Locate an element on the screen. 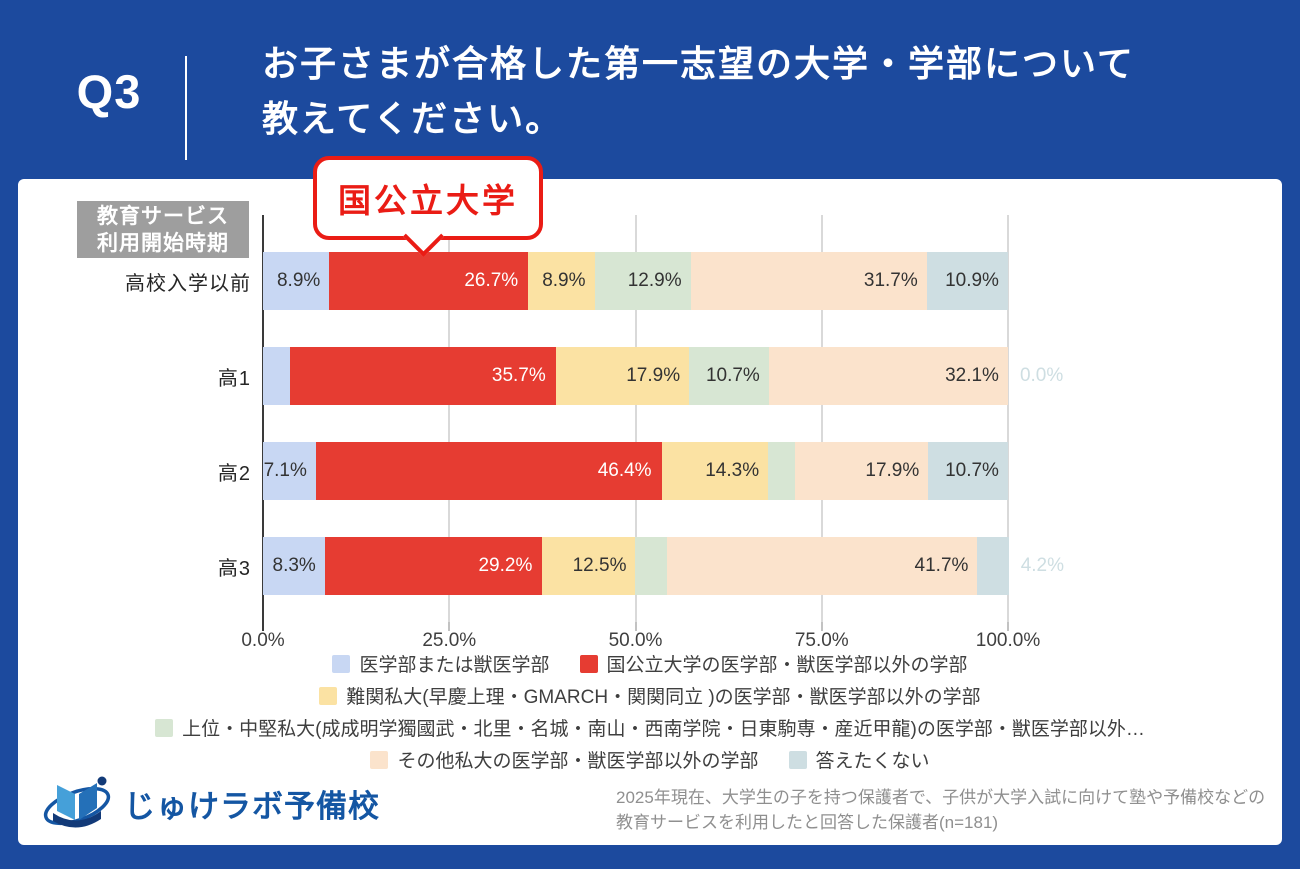 The image size is (1300, 869). x-axis: 0.0% 25.0% 50.0% 75.0% 100.0% is located at coordinates (640, 642).